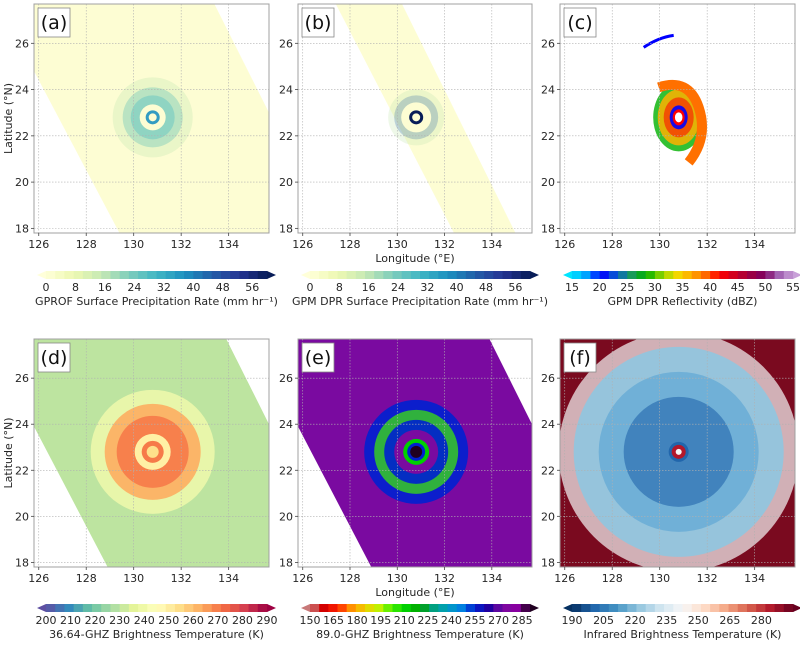 This screenshot has height=648, width=800. Describe the element at coordinates (414, 592) in the screenshot. I see `x-axis-label: Longitude (°E)` at that location.